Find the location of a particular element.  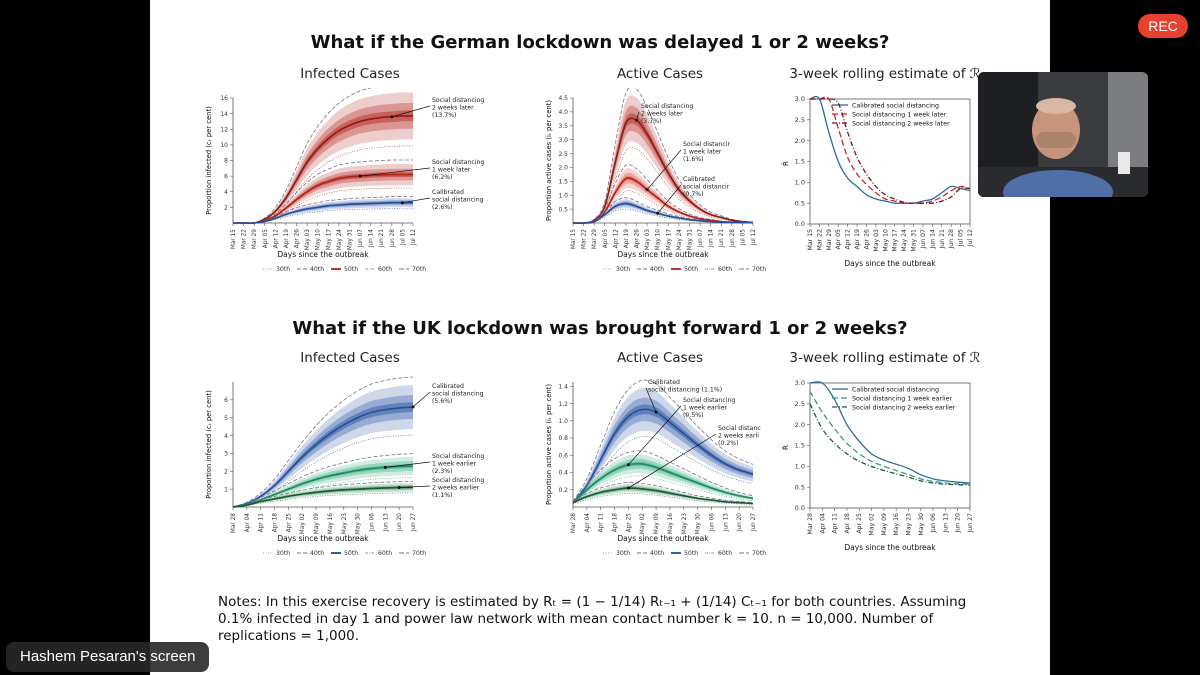

legend-label: Social distancing 1 week earlier is located at coordinates (902, 398).